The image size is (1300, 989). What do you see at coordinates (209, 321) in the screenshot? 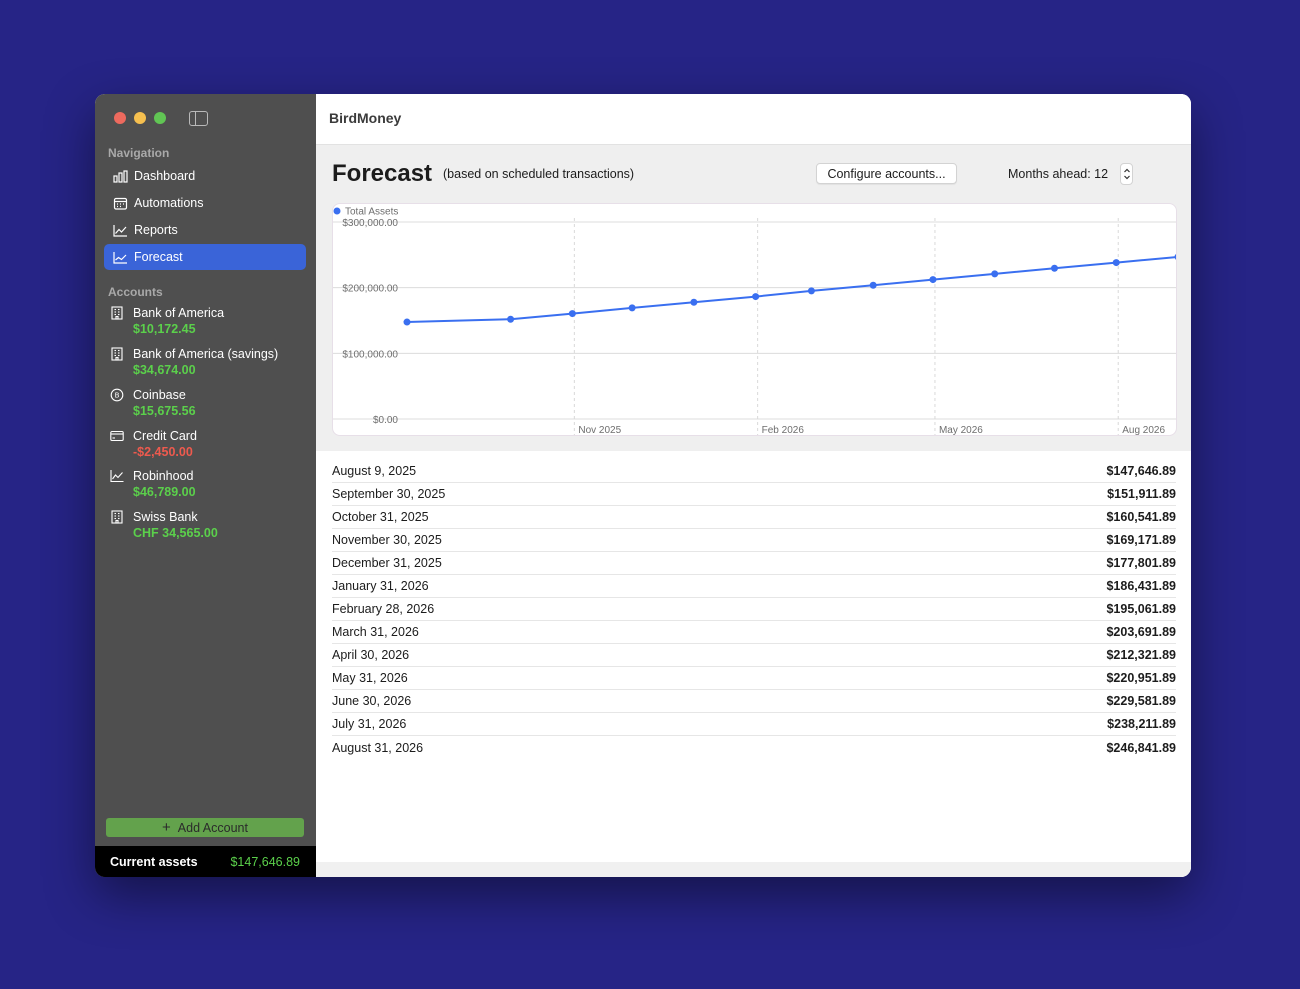
I see `account-item-bank-of-america: Bank of America $10,172.45` at bounding box center [209, 321].